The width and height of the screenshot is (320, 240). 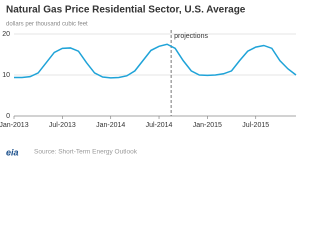 I want to click on x-tick-label: Jul-2013, so click(x=62, y=125).